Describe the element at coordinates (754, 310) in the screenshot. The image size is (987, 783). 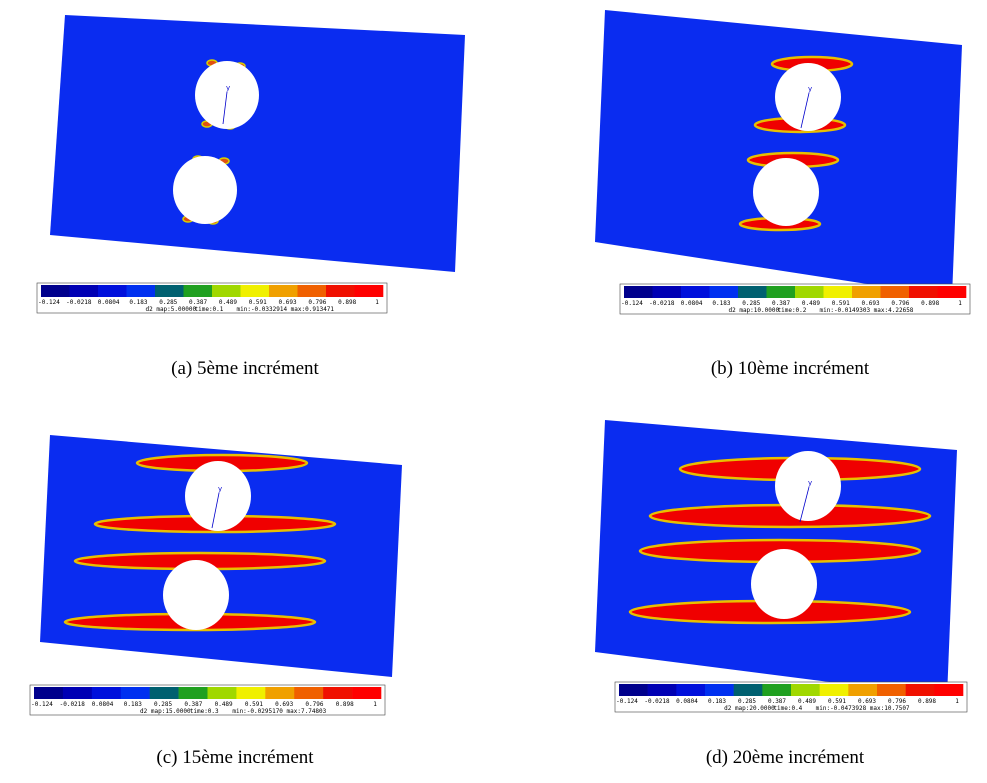
I see `map-info: d2 map:10.0000` at that location.